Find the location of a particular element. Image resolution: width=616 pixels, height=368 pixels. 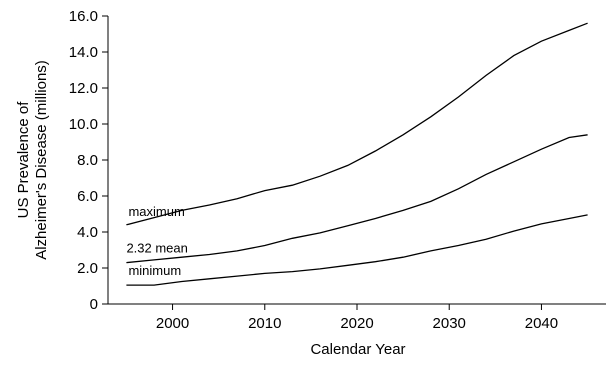

y-axis-title-line-1: US Prevalence of is located at coordinates (23, 160).